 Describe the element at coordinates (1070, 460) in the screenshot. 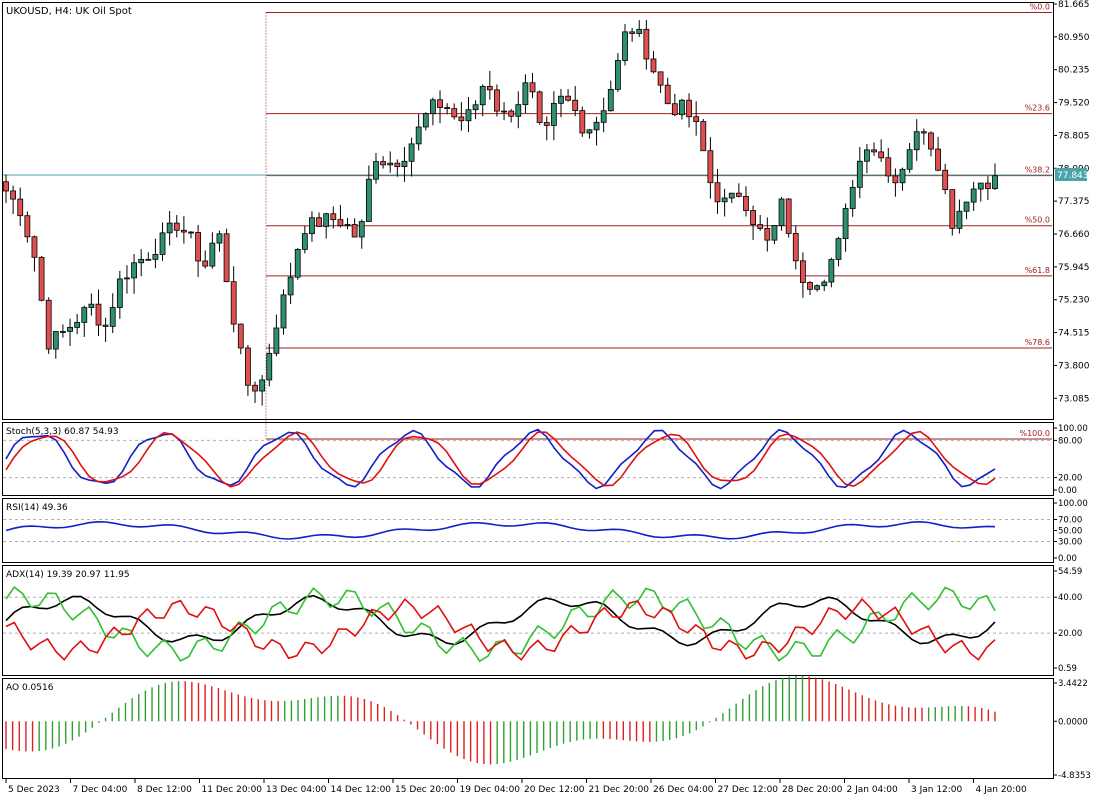

I see `stoch-axis: 100.00 80.00 20.00 0.00` at that location.